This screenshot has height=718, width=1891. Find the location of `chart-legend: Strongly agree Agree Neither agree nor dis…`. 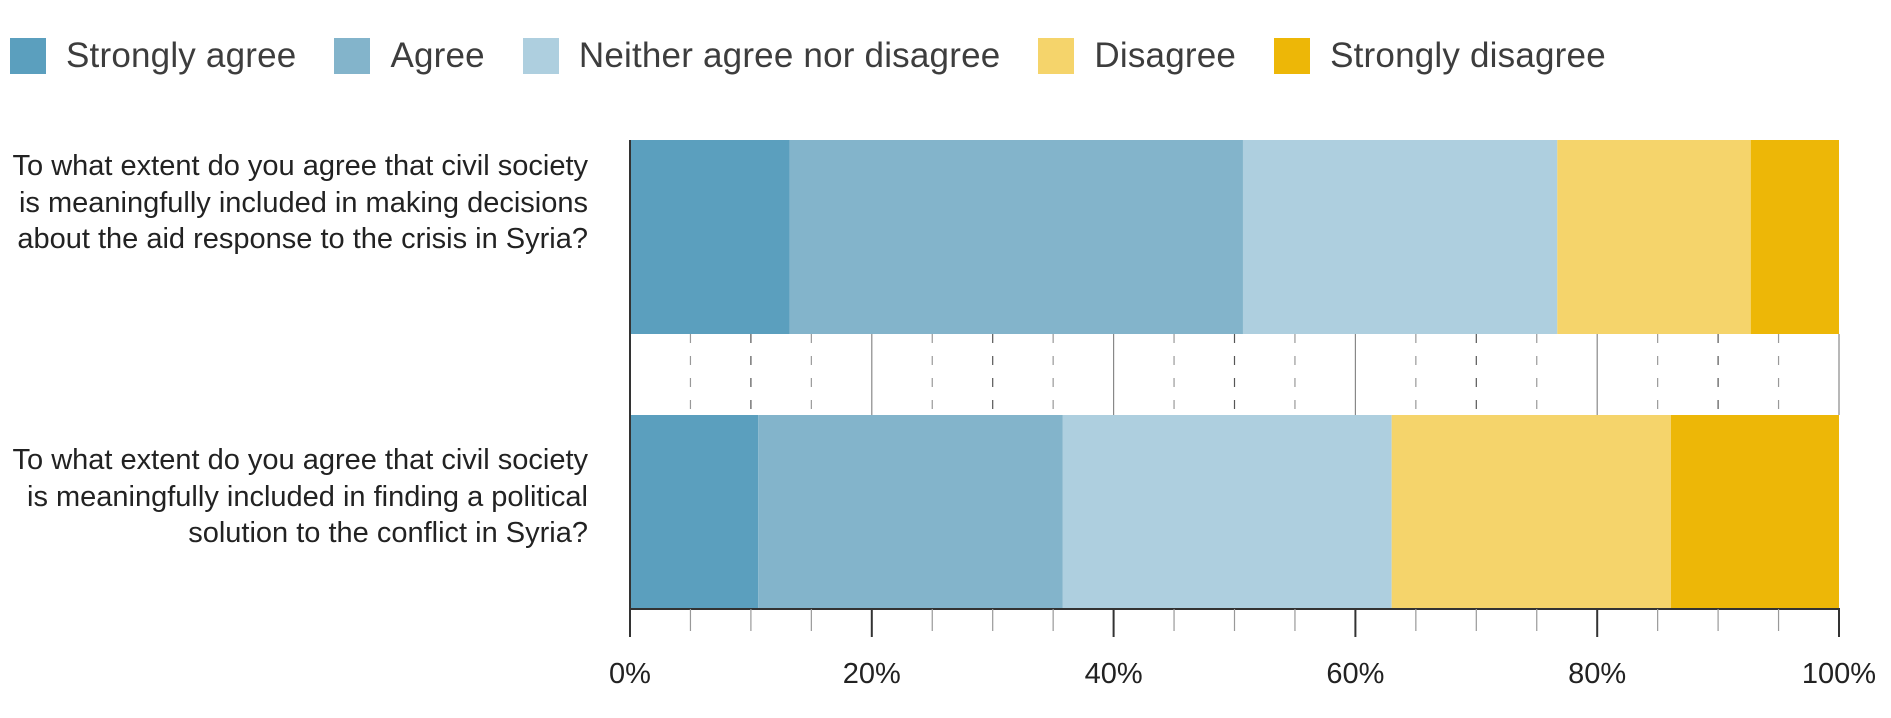

chart-legend: Strongly agree Agree Neither agree nor dis… is located at coordinates (827, 56).